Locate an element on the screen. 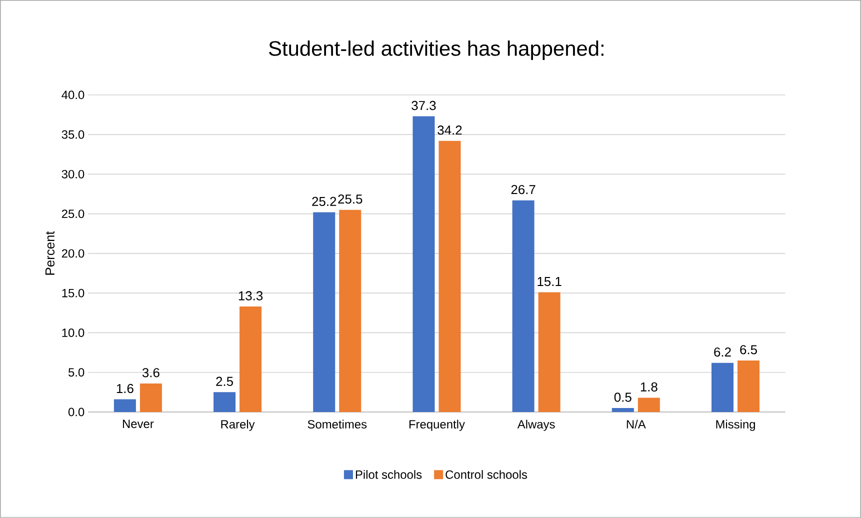  y-tick-label: 35.0 is located at coordinates (73, 134).